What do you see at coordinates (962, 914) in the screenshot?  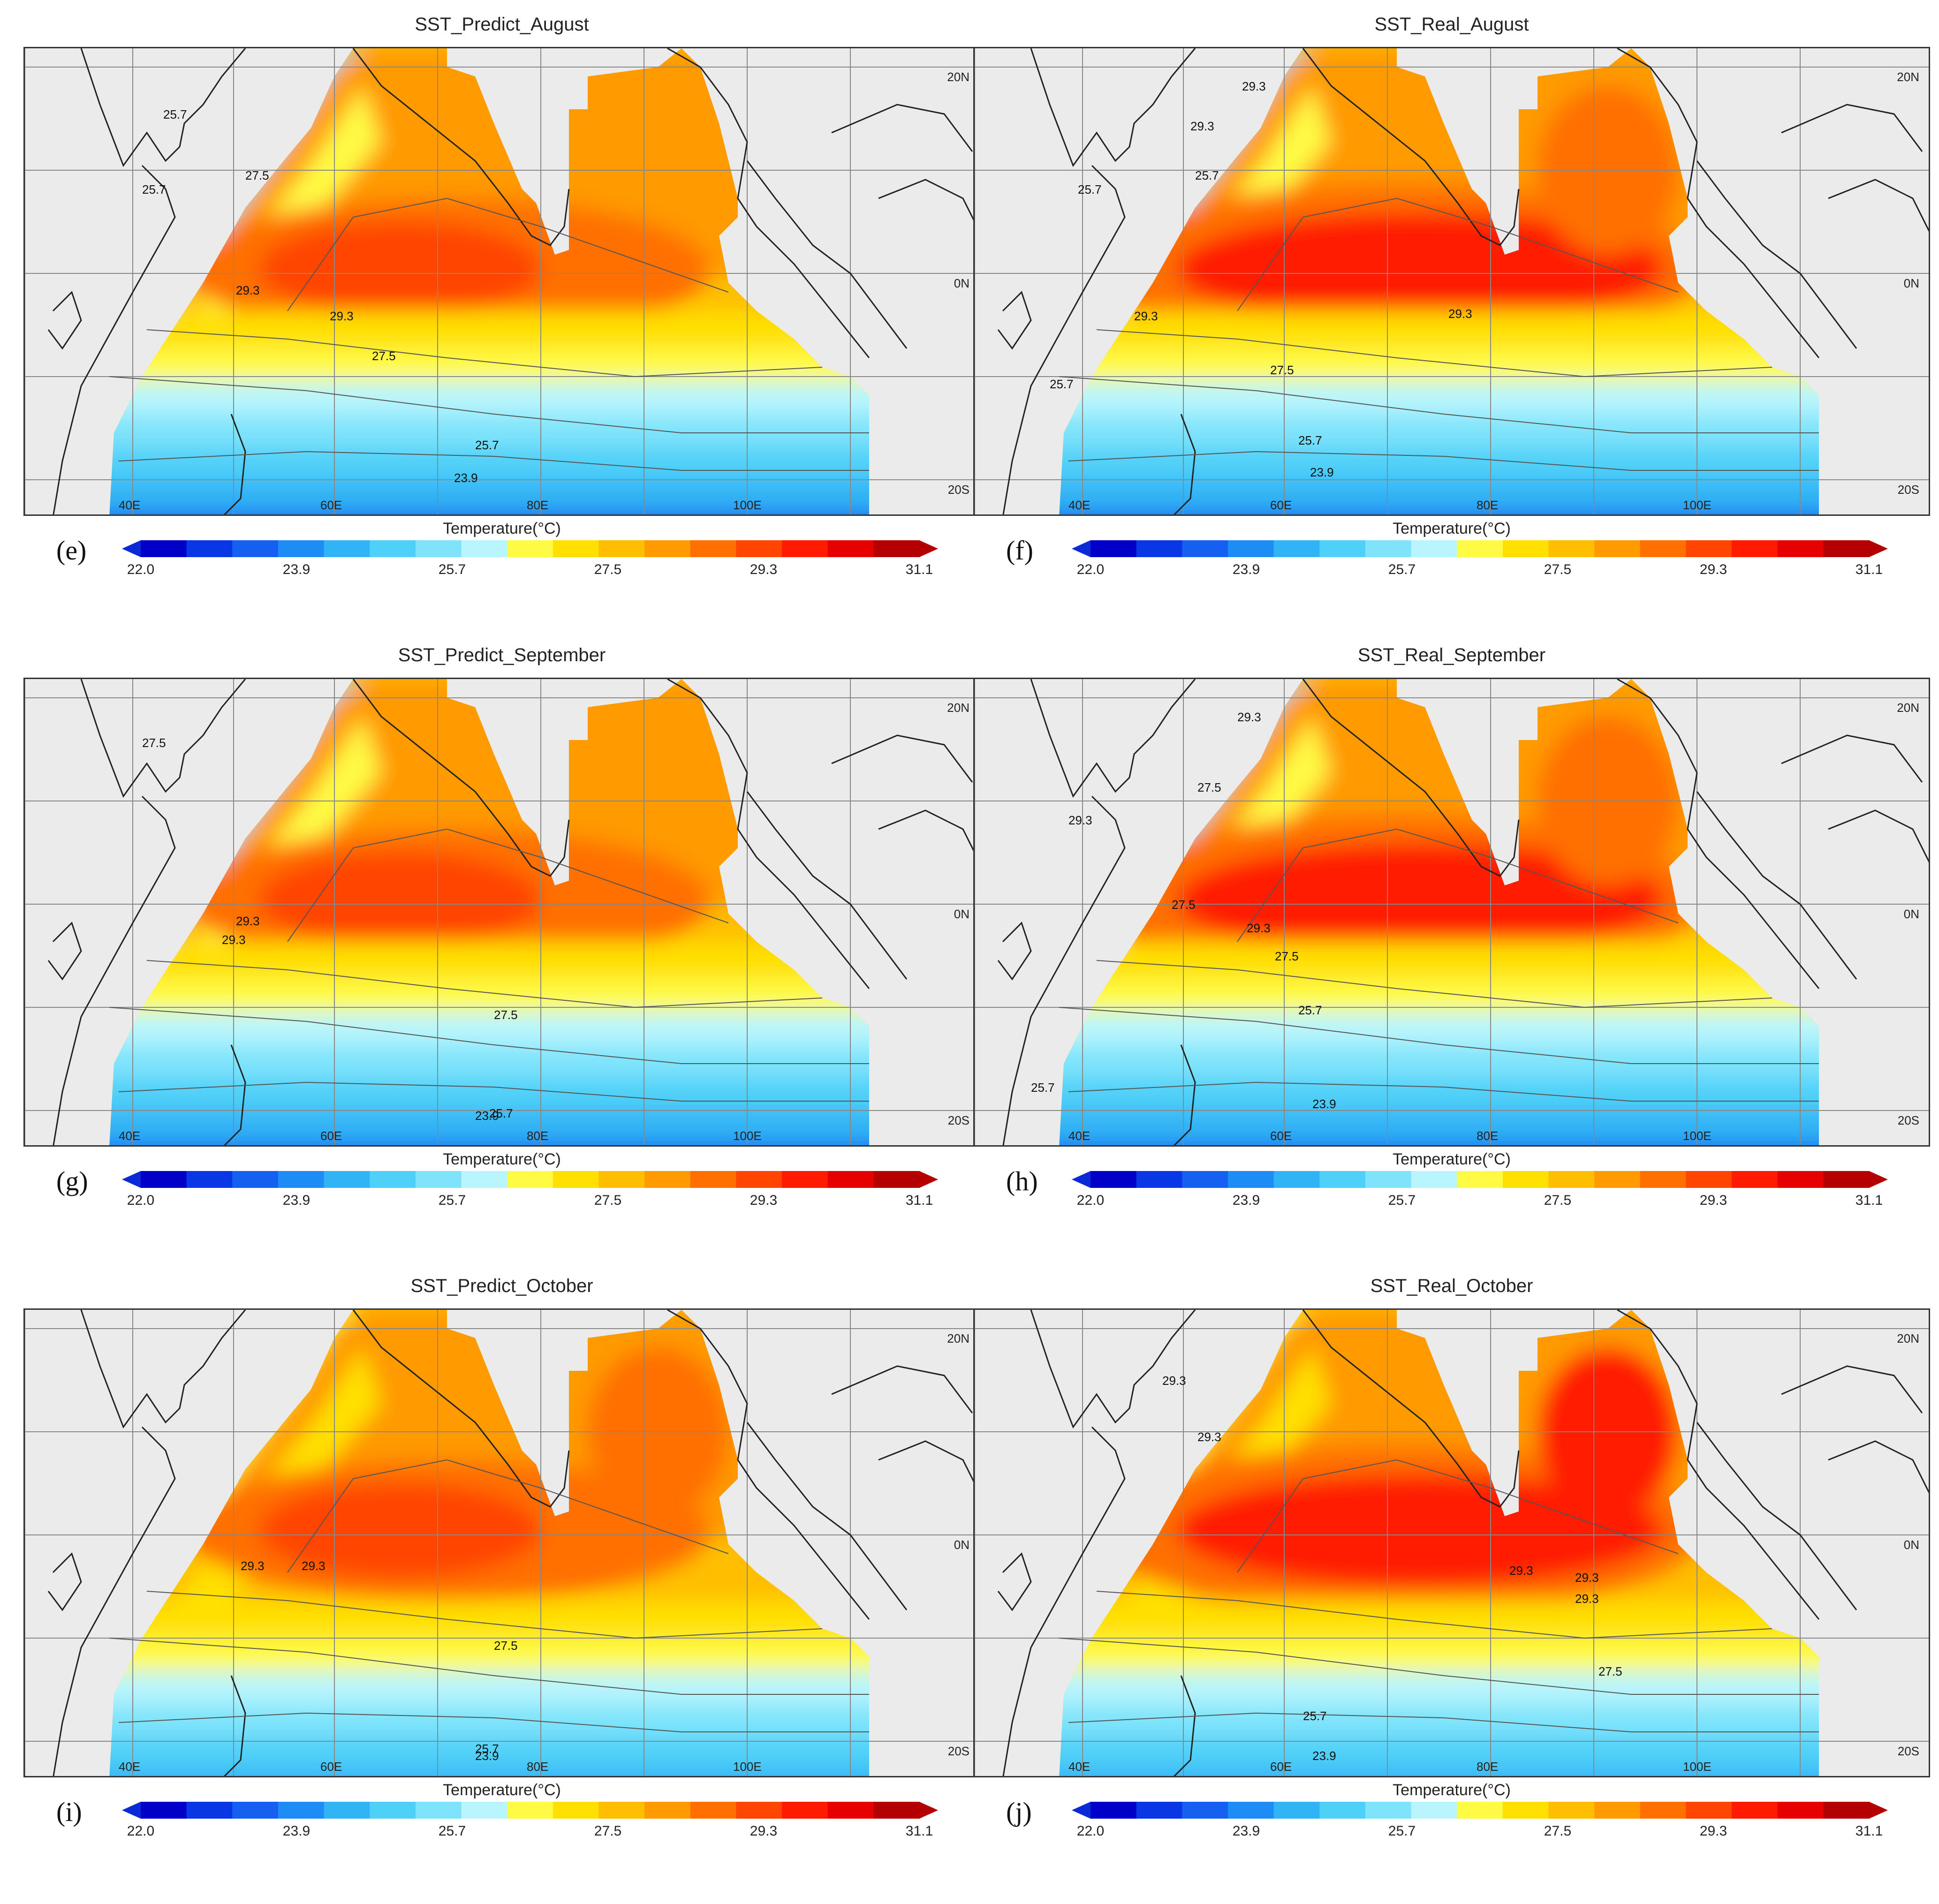 I see `latitude-label: 0N` at bounding box center [962, 914].